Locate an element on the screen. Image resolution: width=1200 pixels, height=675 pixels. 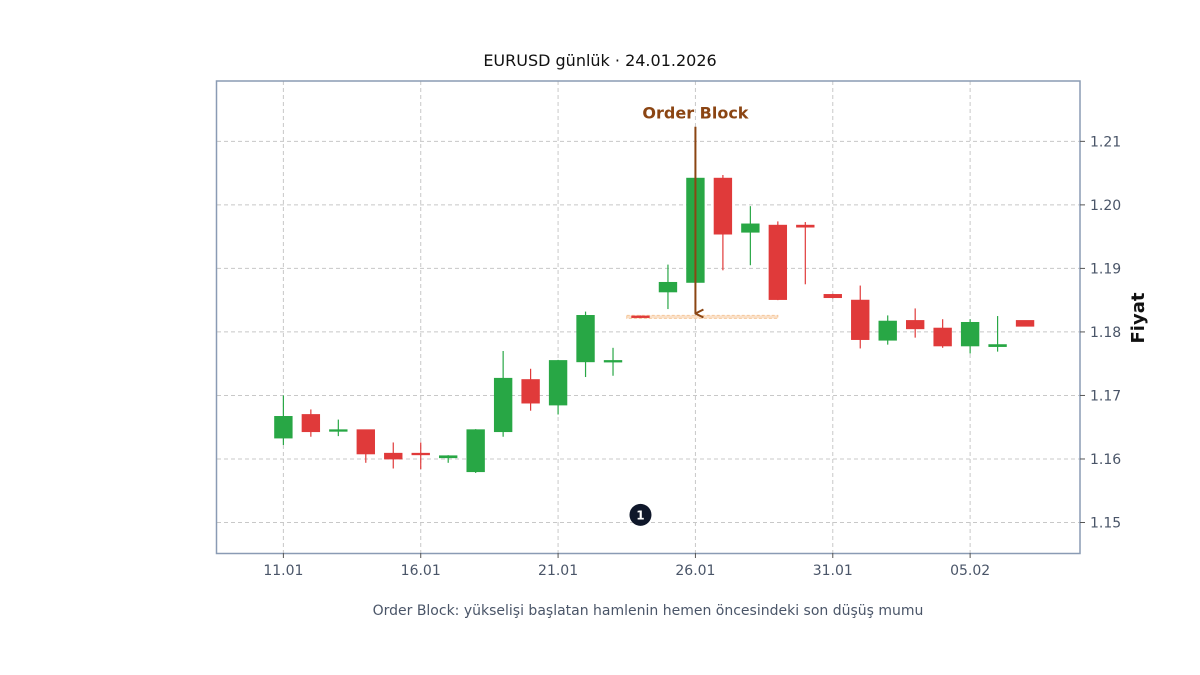
x-tick-label: 16.01 is located at coordinates (421, 571).